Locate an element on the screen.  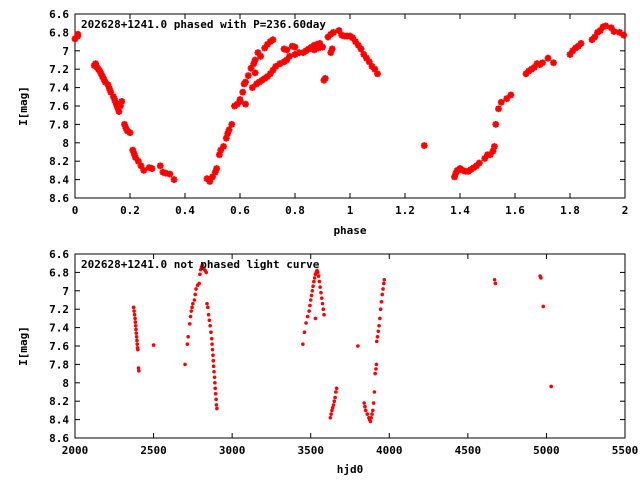
y-axis-label: I[mag] is located at coordinates (23, 106).